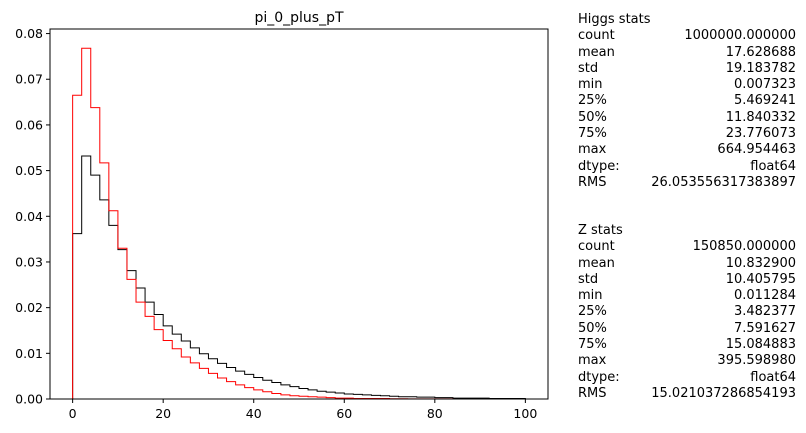  Describe the element at coordinates (73, 413) in the screenshot. I see `x-tick-label: 0` at that location.